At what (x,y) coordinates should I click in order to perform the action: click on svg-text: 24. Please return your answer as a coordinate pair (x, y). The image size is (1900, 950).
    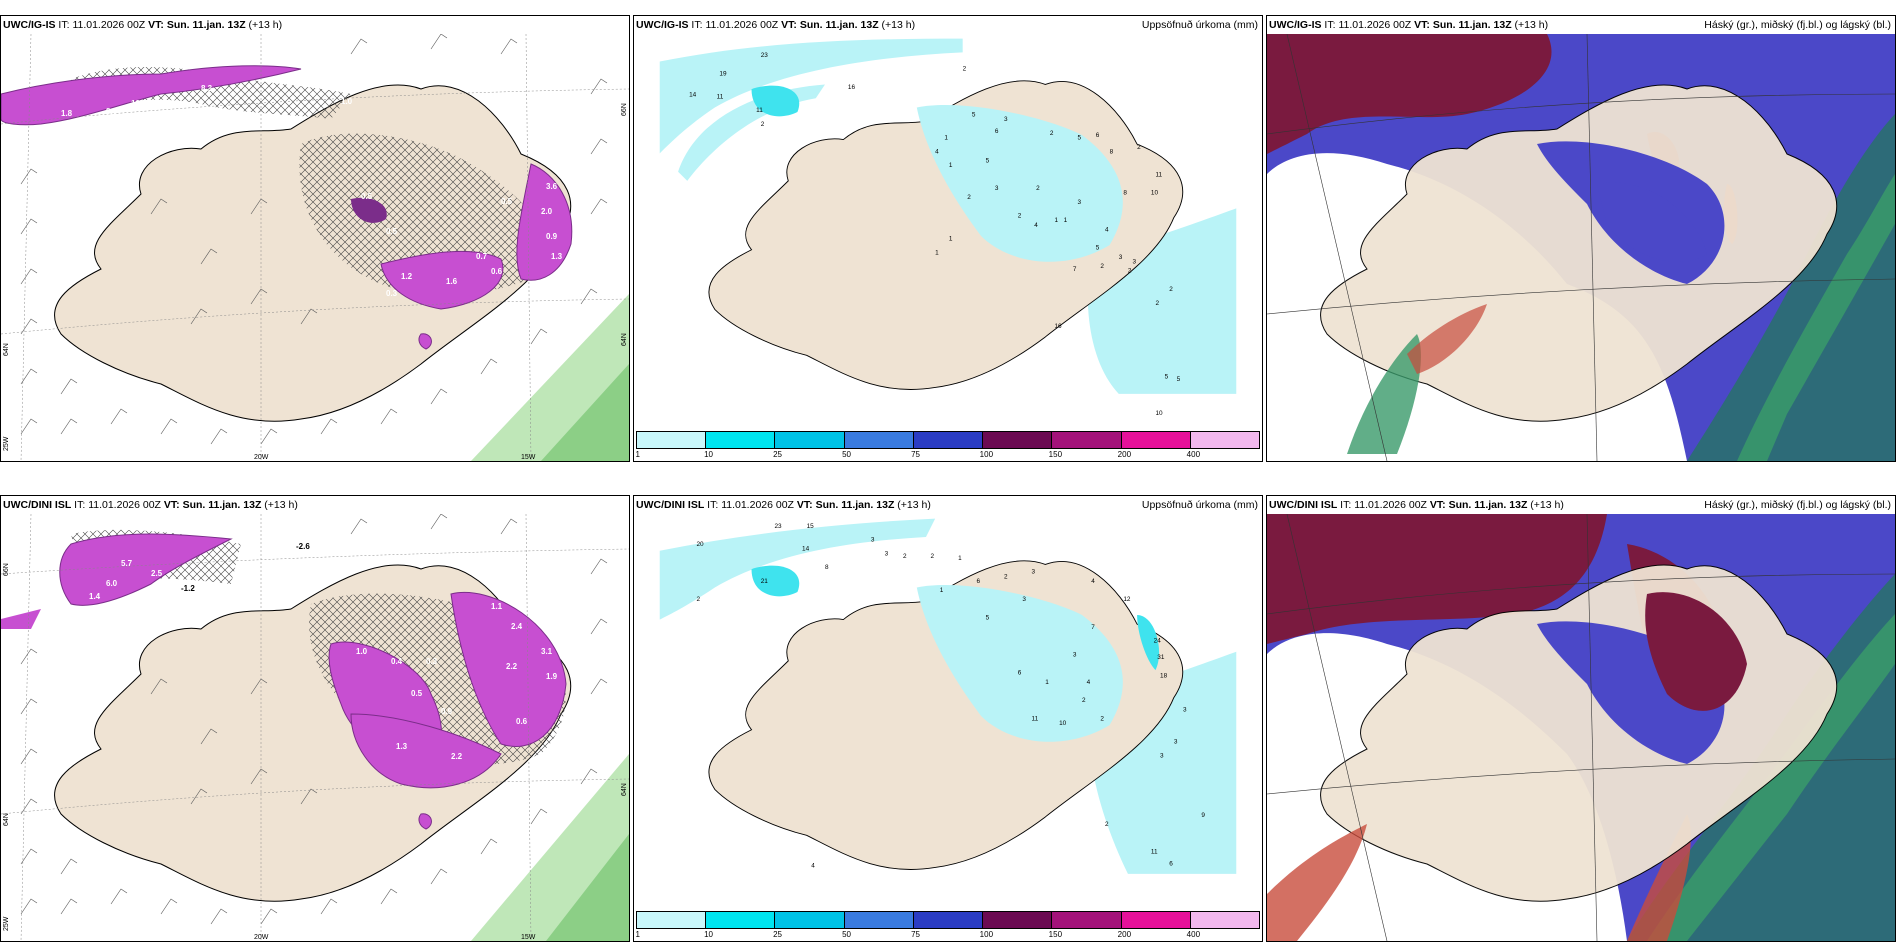
    Looking at the image, I should click on (1158, 641).